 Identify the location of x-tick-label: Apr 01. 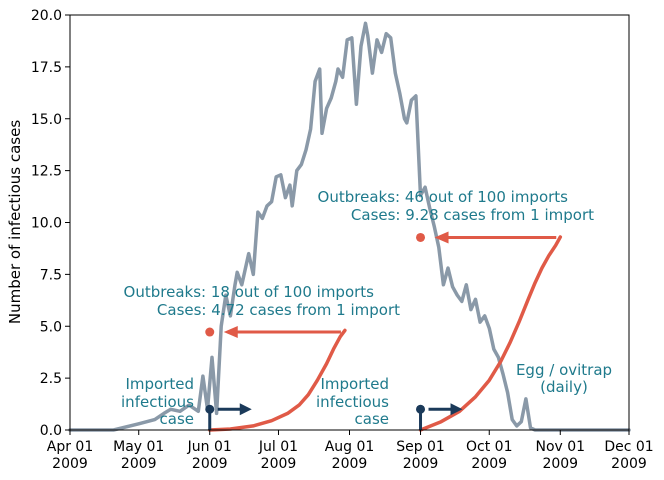
(70, 447).